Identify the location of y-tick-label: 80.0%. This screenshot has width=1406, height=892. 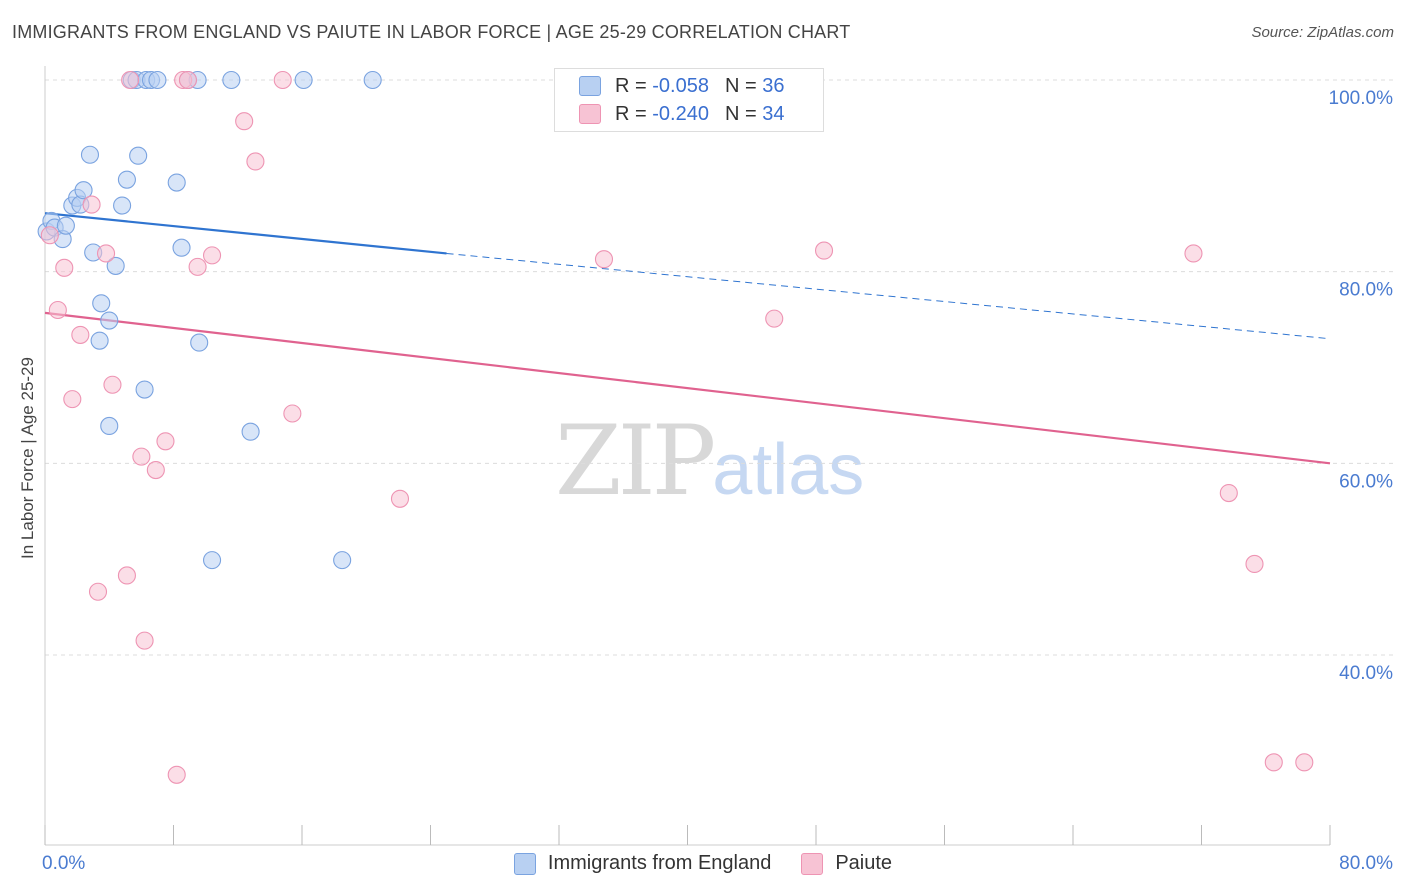
(1366, 290).